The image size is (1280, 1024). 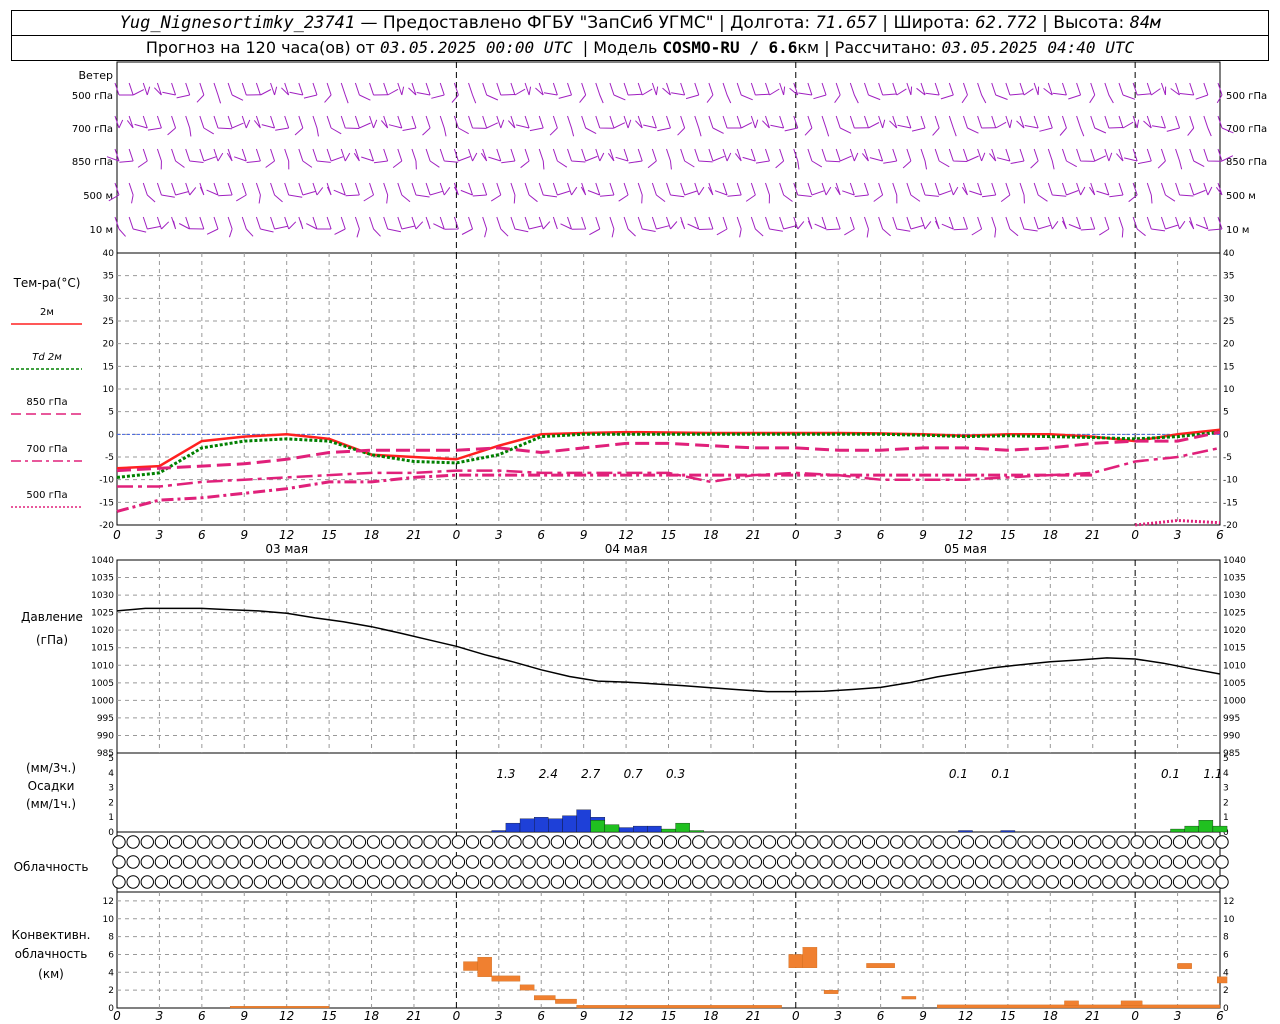 What do you see at coordinates (117, 1016) in the screenshot?
I see `conv-hour-tick: 0` at bounding box center [117, 1016].